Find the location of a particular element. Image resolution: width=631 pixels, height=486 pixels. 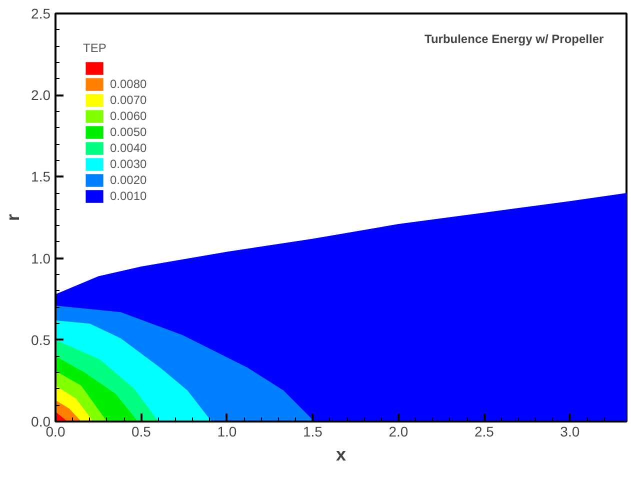

x-tick-label: 1.0 is located at coordinates (227, 432).